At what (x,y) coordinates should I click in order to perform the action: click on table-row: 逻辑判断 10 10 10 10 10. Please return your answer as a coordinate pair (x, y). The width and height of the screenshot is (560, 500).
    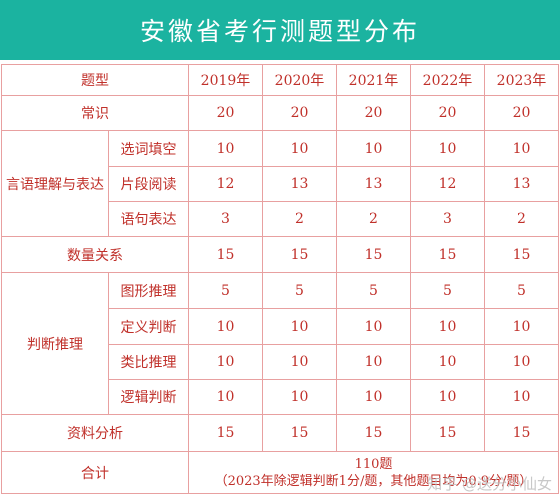
    Looking at the image, I should click on (280, 397).